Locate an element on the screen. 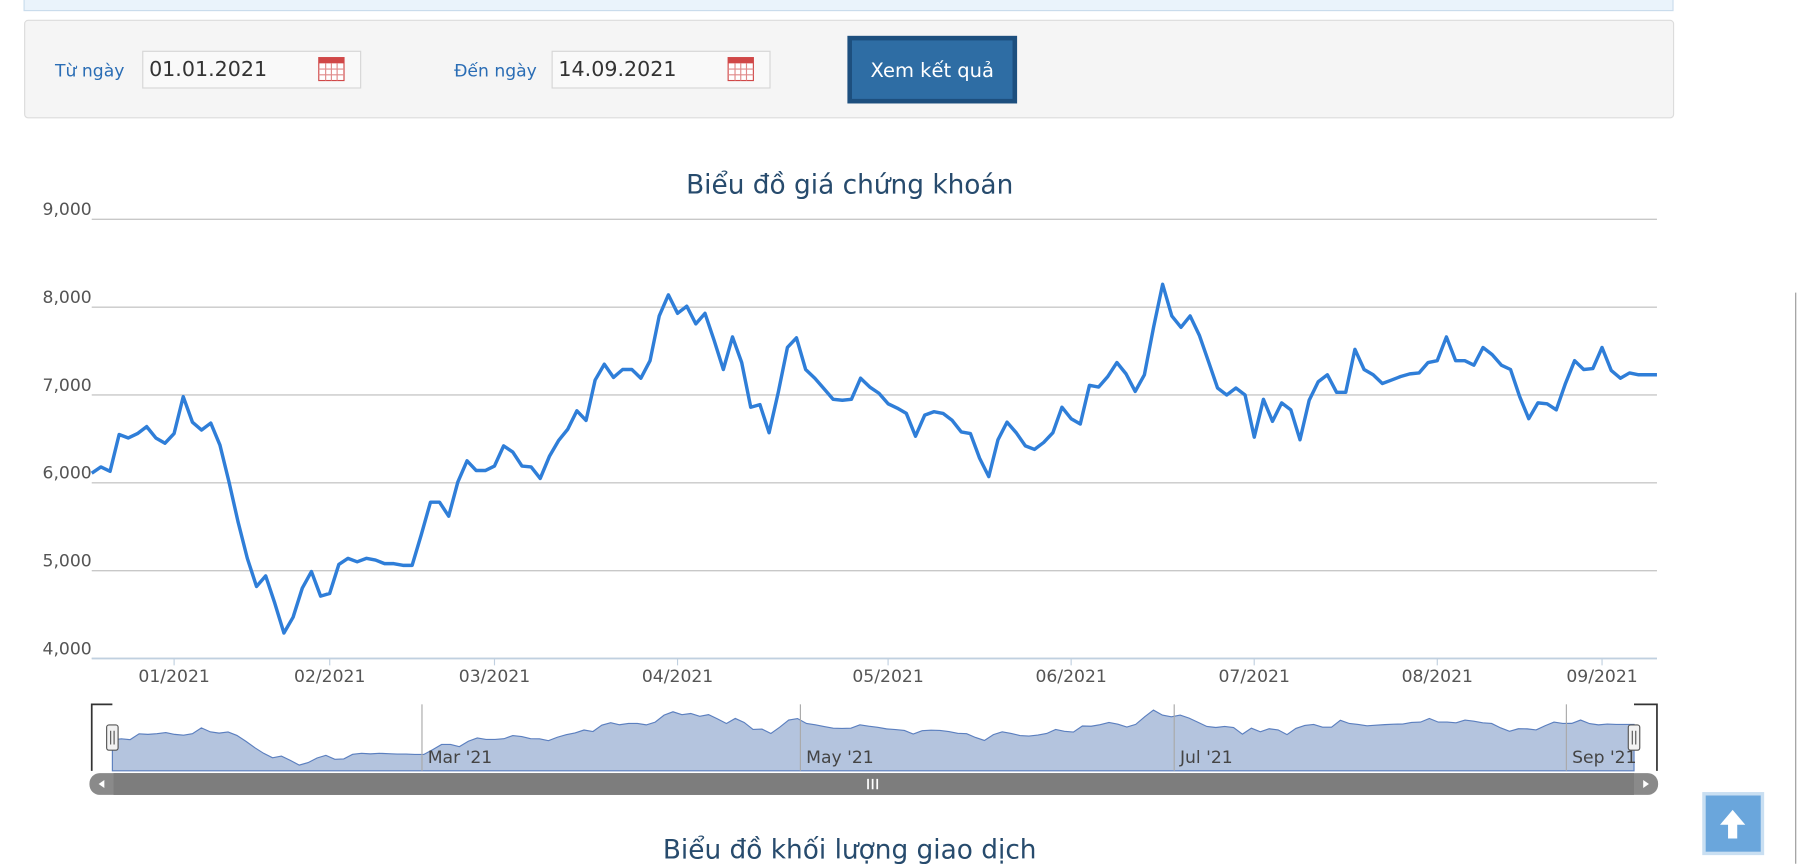 Image resolution: width=1798 pixels, height=864 pixels. x-tick-label: 08/2021 is located at coordinates (1437, 677).